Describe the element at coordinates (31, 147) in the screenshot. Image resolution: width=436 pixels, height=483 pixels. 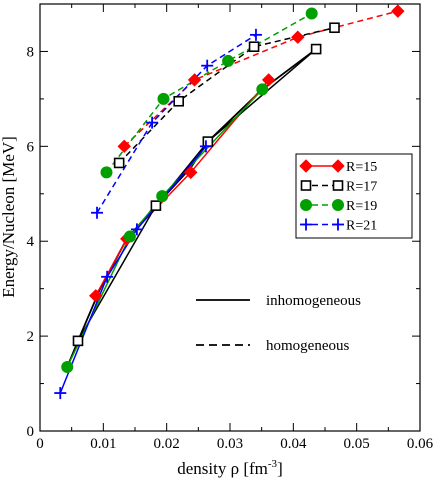
I see `y-tick-label: 6` at that location.